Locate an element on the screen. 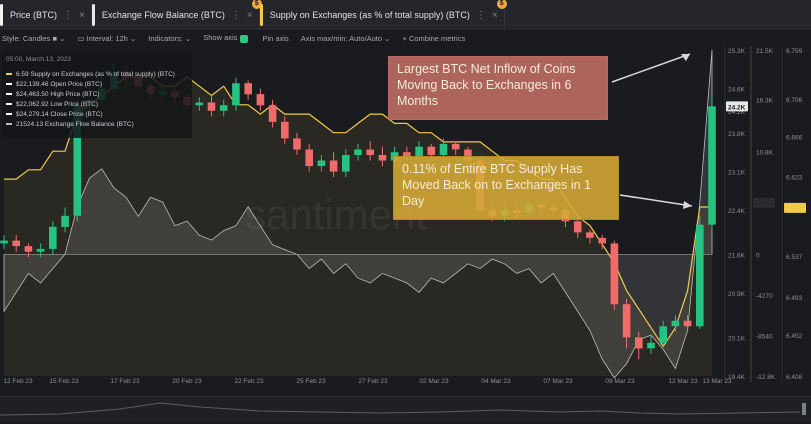 This screenshot has height=424, width=811. price-axis-tick: 22.4K is located at coordinates (737, 211).